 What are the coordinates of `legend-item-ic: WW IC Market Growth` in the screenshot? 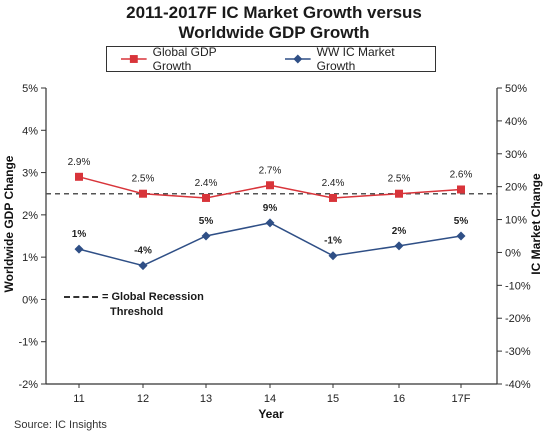 It's located at (360, 59).